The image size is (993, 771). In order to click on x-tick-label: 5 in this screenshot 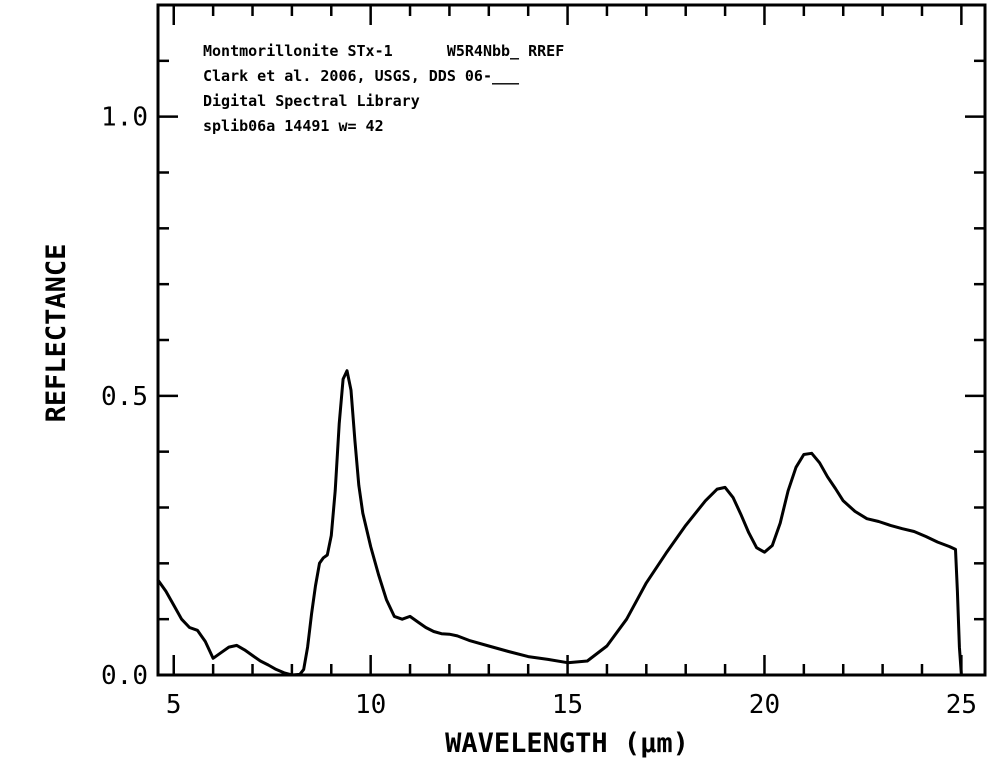, I will do `click(174, 705)`.